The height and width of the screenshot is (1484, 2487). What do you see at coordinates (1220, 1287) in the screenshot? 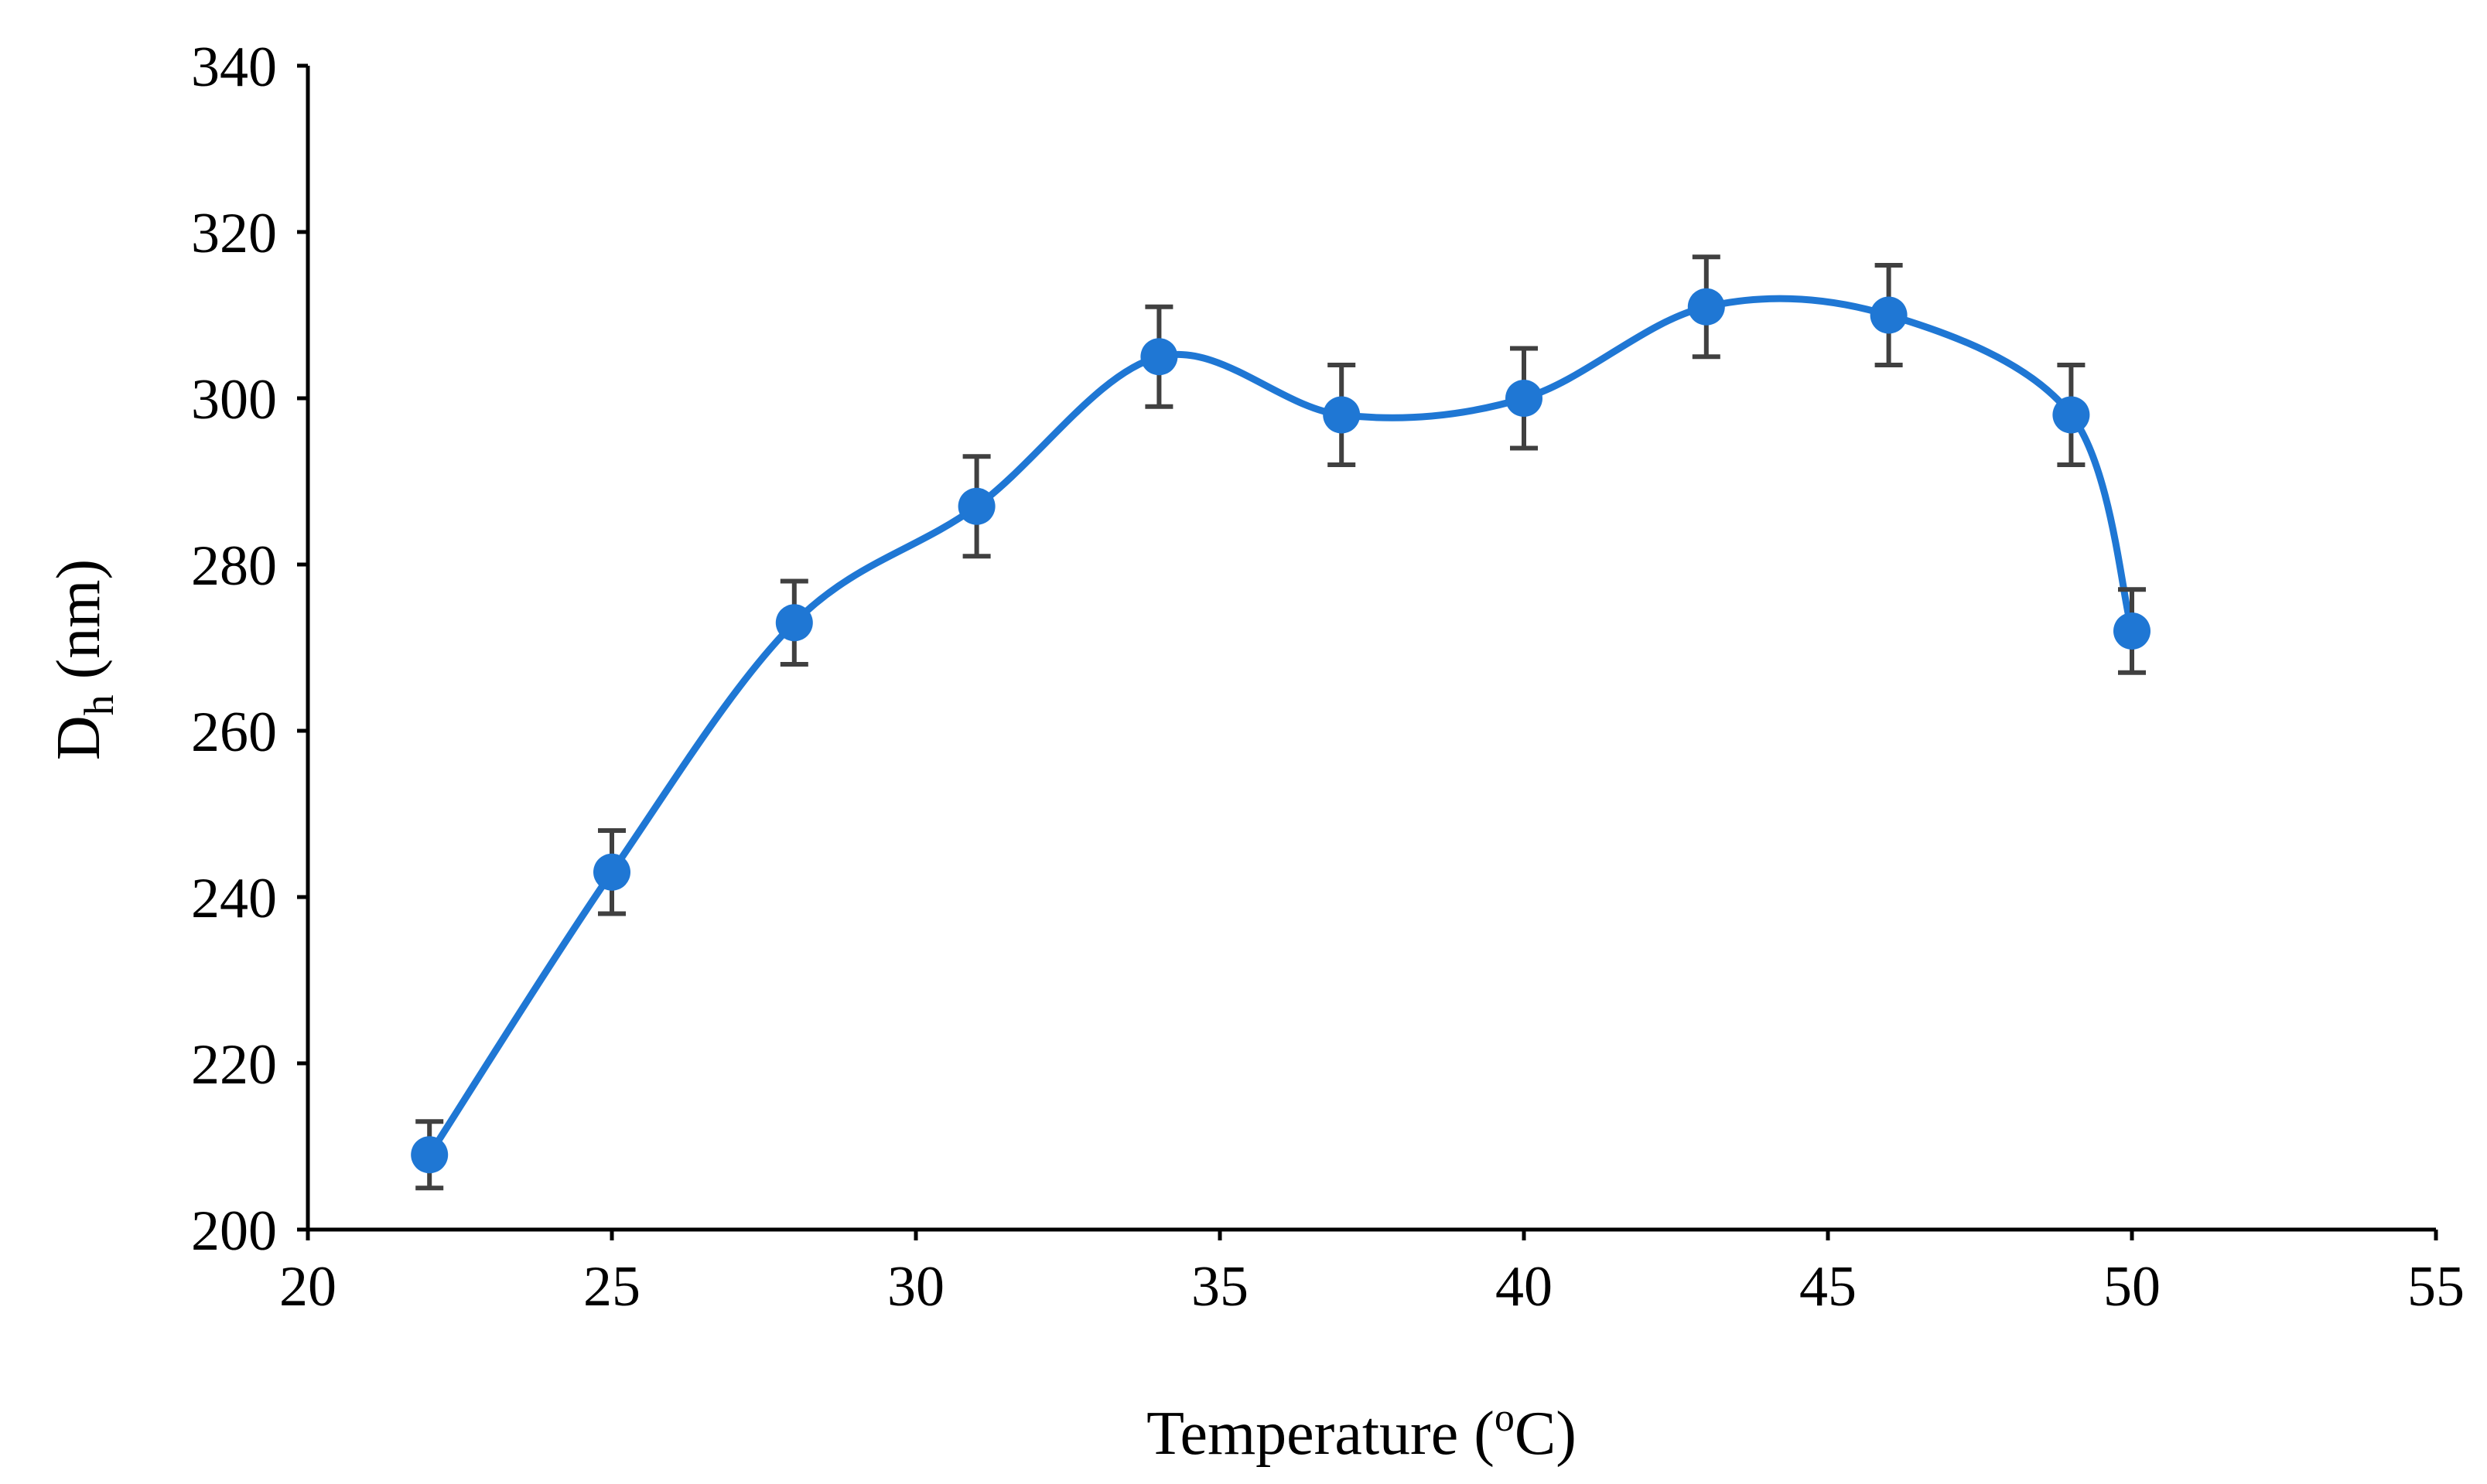
I see `x-tick-label: 35` at bounding box center [1220, 1287].